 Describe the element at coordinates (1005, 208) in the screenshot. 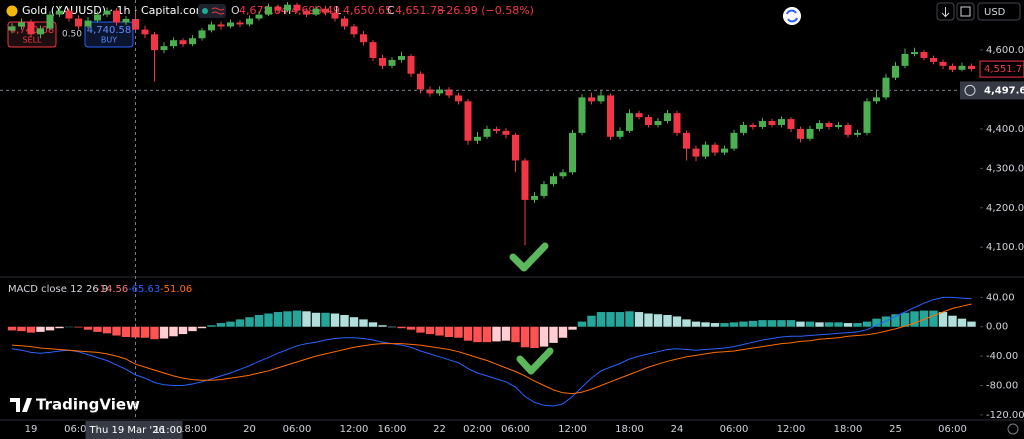

I see `y-tick-label: 4,200.00` at that location.